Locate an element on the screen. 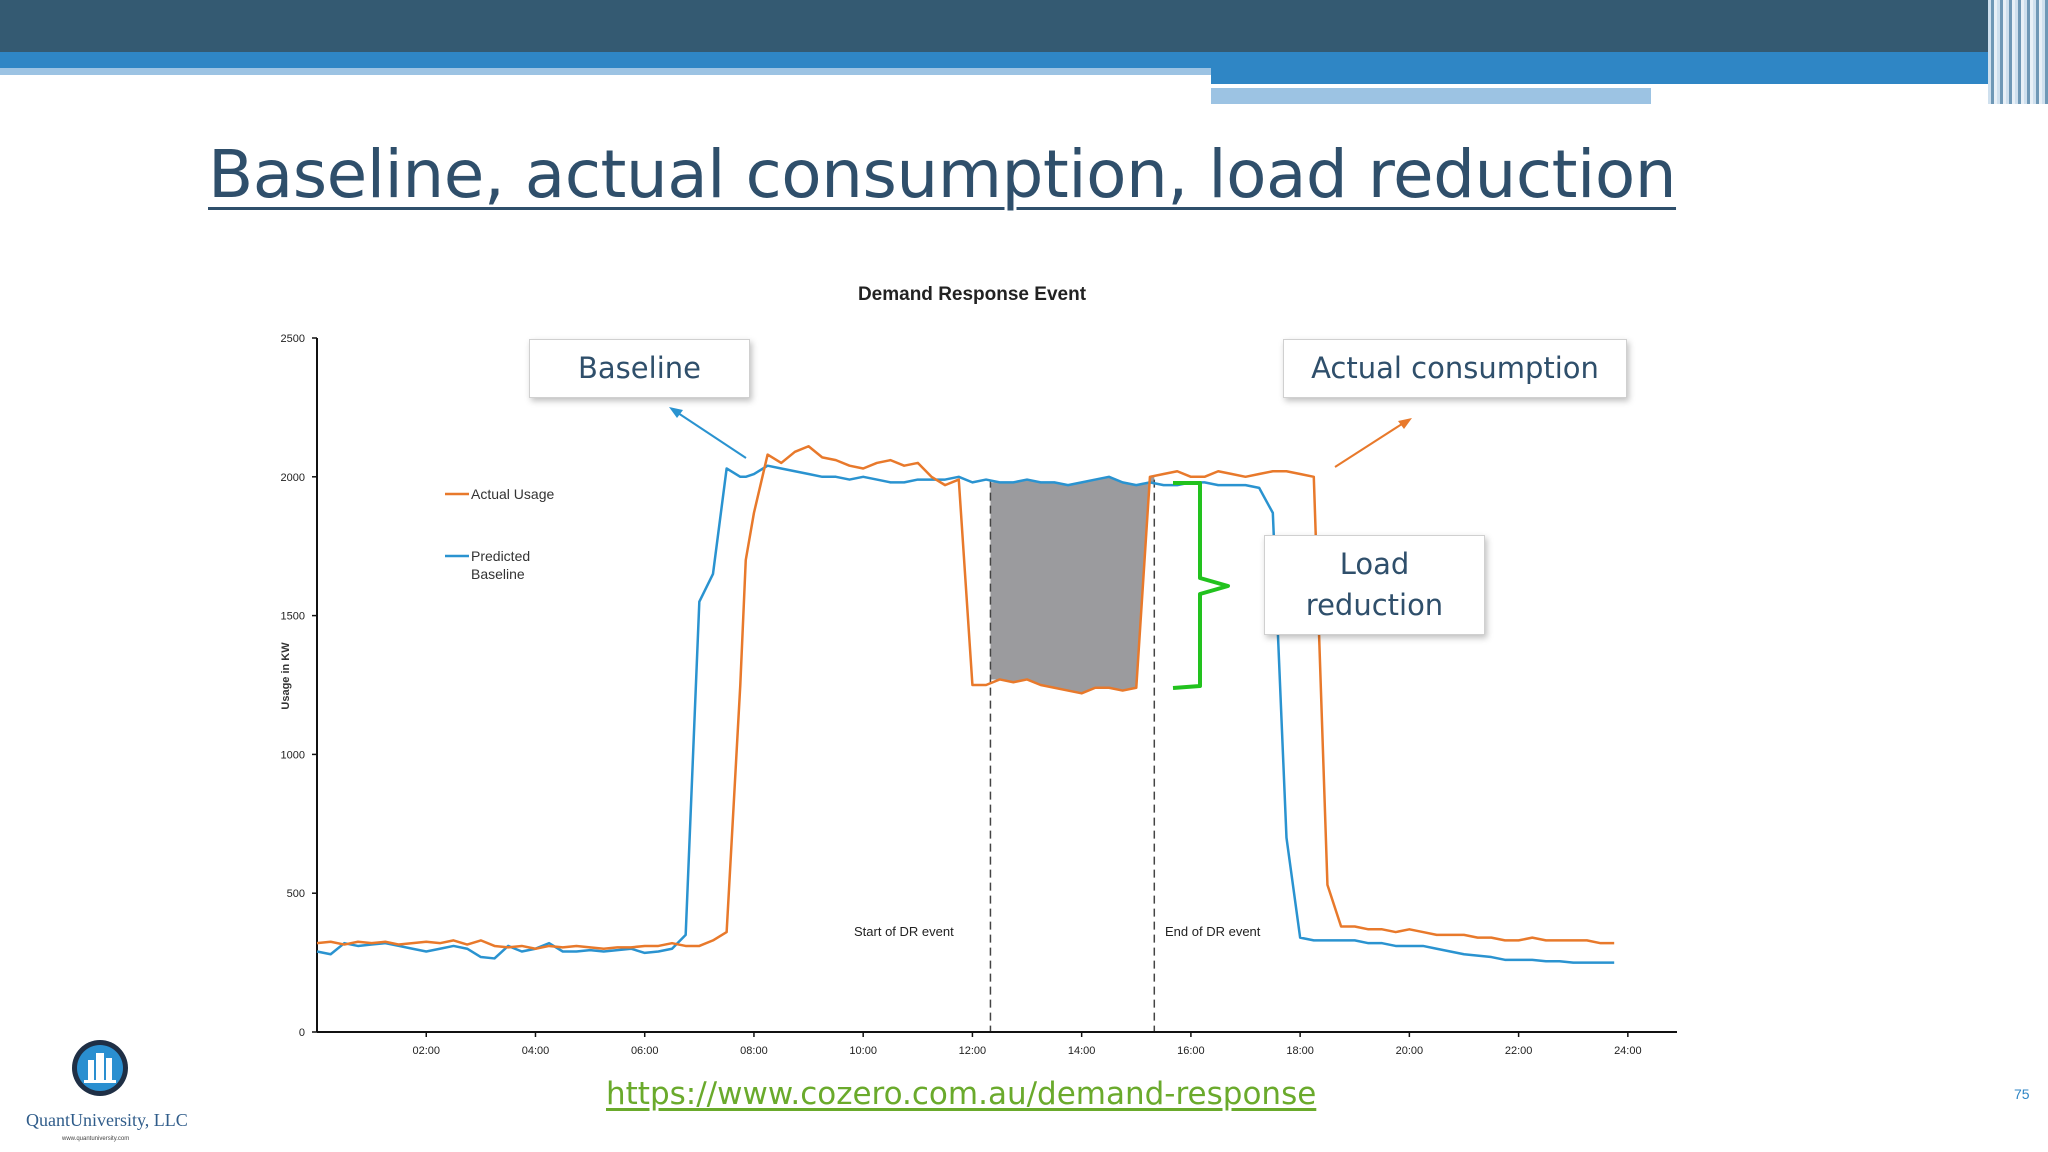 The width and height of the screenshot is (2048, 1152). logo-name: QuantUniversity, LLC is located at coordinates (107, 1120).